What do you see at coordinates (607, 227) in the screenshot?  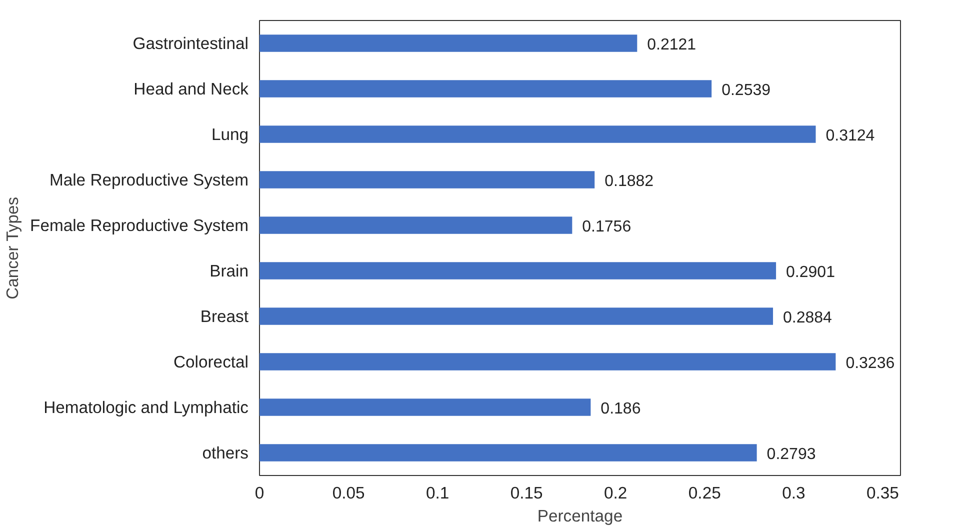 I see `data-label: 0.1756` at bounding box center [607, 227].